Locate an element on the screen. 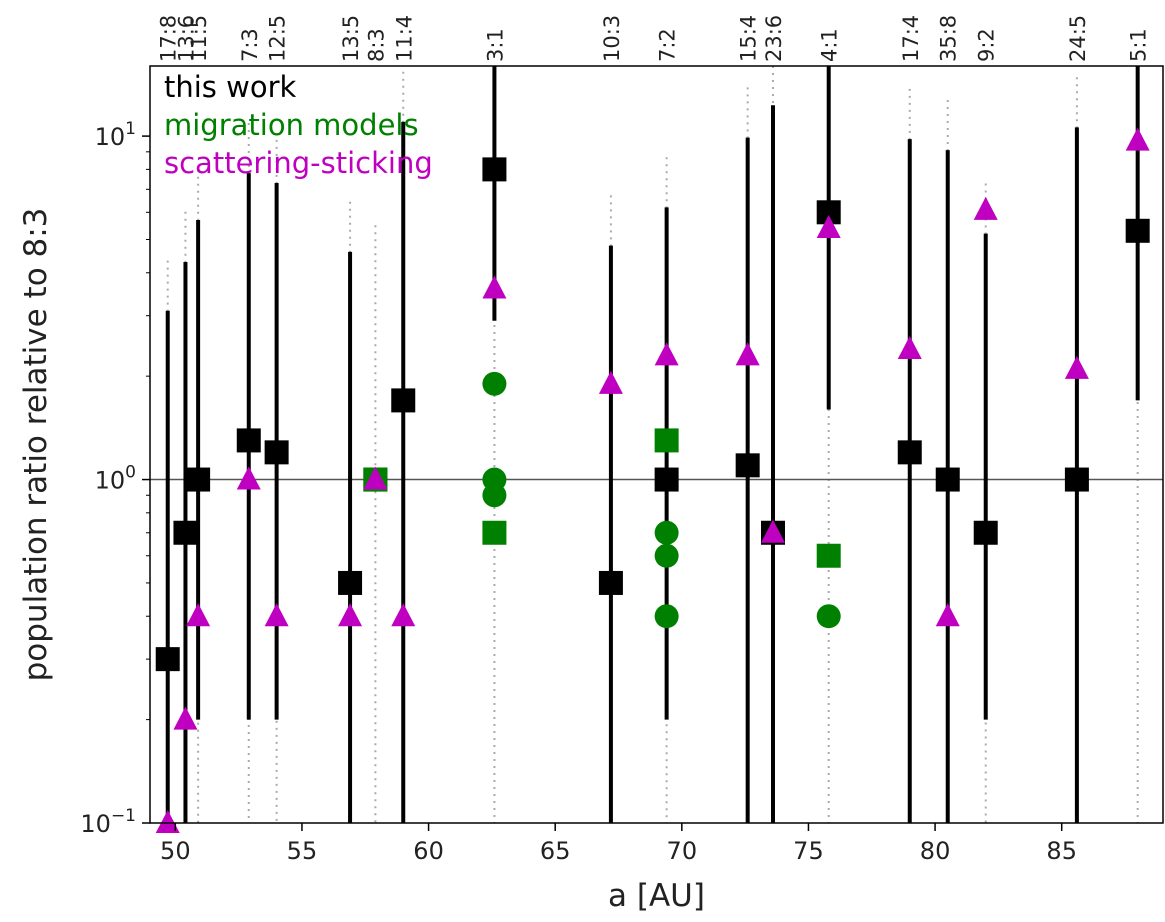  x-tick-label: 60 is located at coordinates (428, 851).